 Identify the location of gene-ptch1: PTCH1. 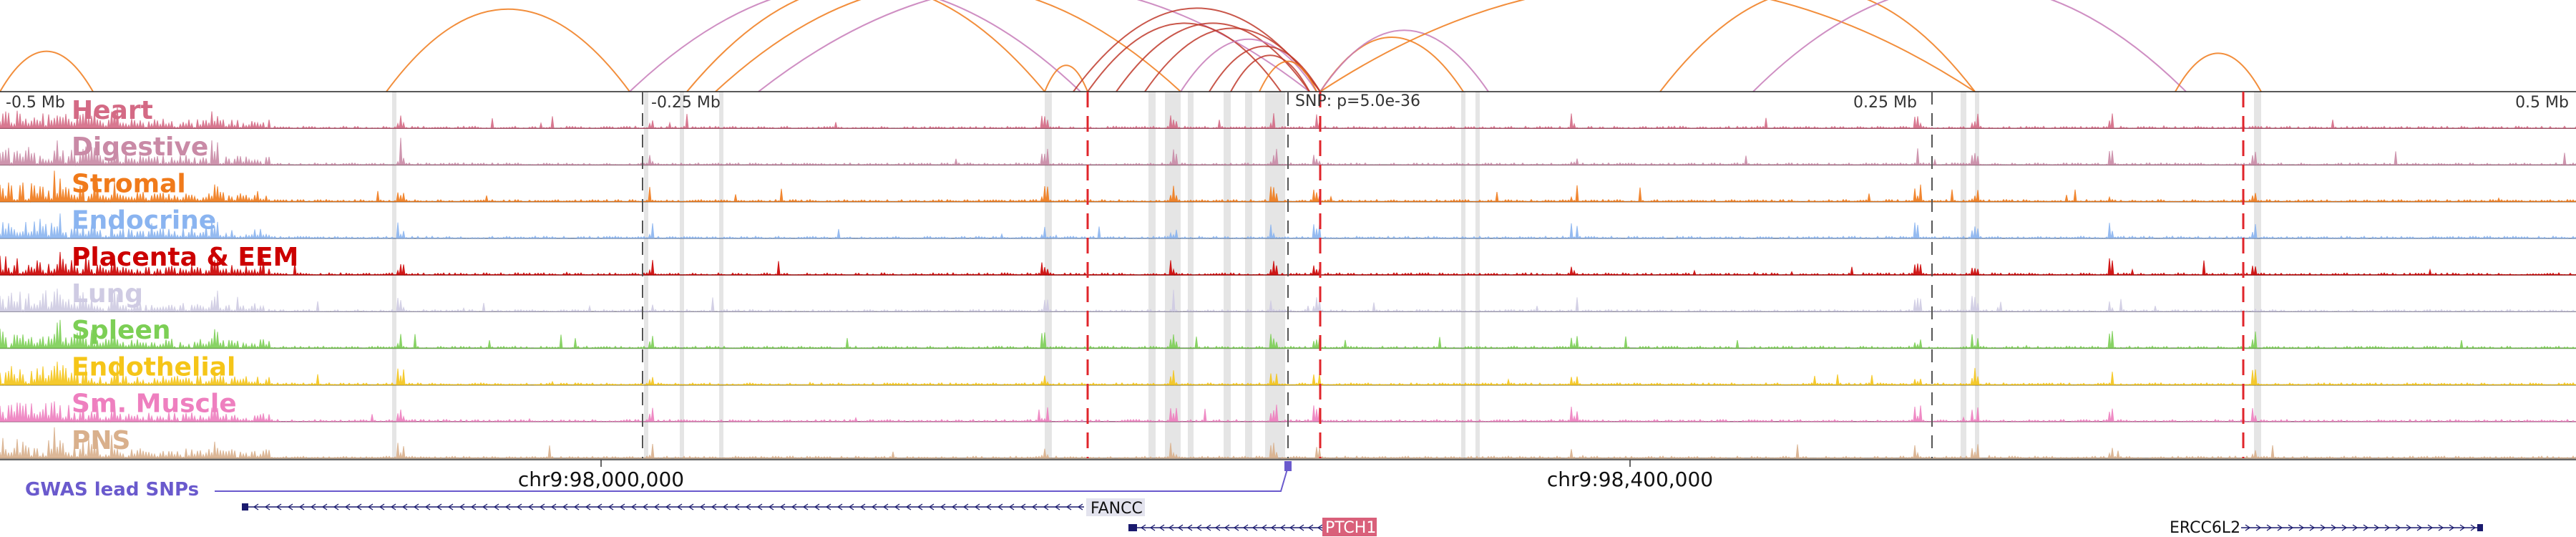
(1252, 527).